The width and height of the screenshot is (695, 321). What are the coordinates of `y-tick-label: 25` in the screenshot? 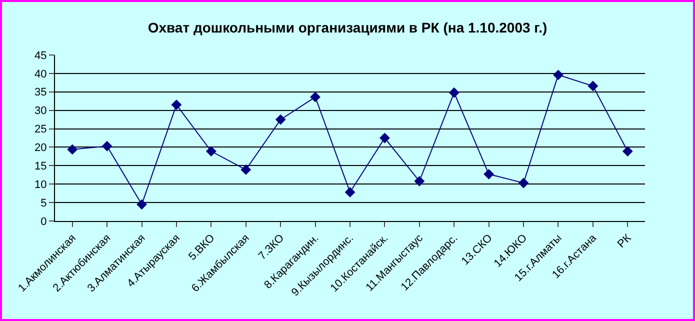 It's located at (40, 130).